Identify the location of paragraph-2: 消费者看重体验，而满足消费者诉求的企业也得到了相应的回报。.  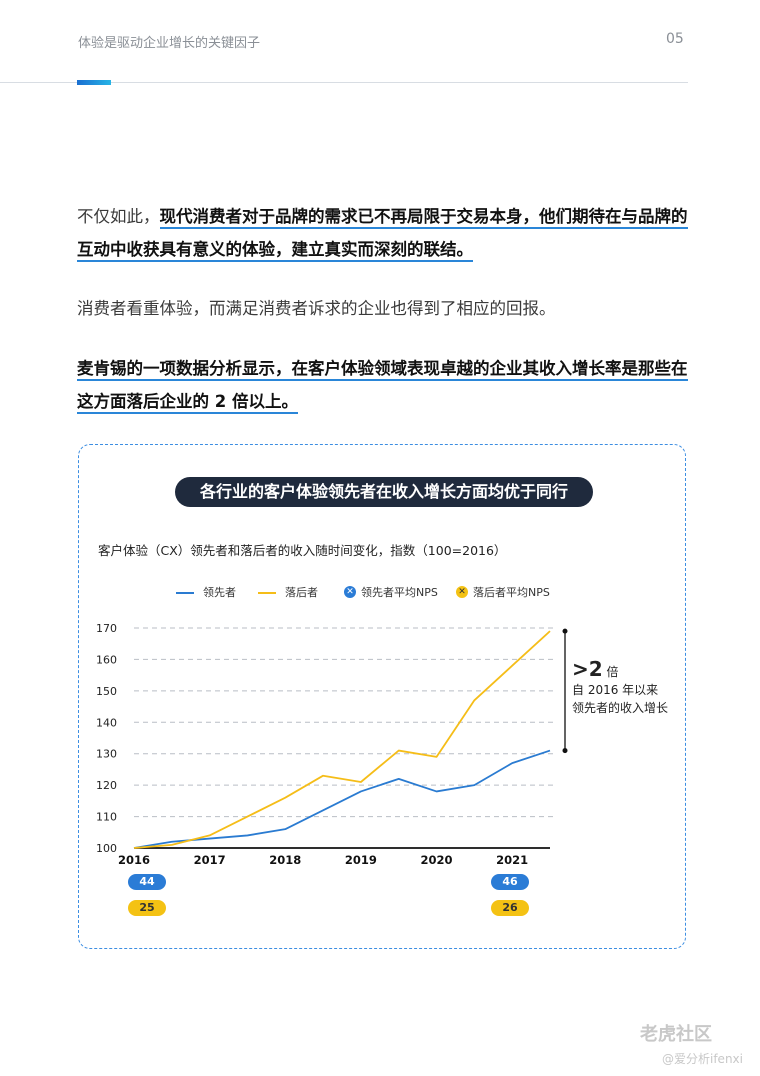
(316, 308).